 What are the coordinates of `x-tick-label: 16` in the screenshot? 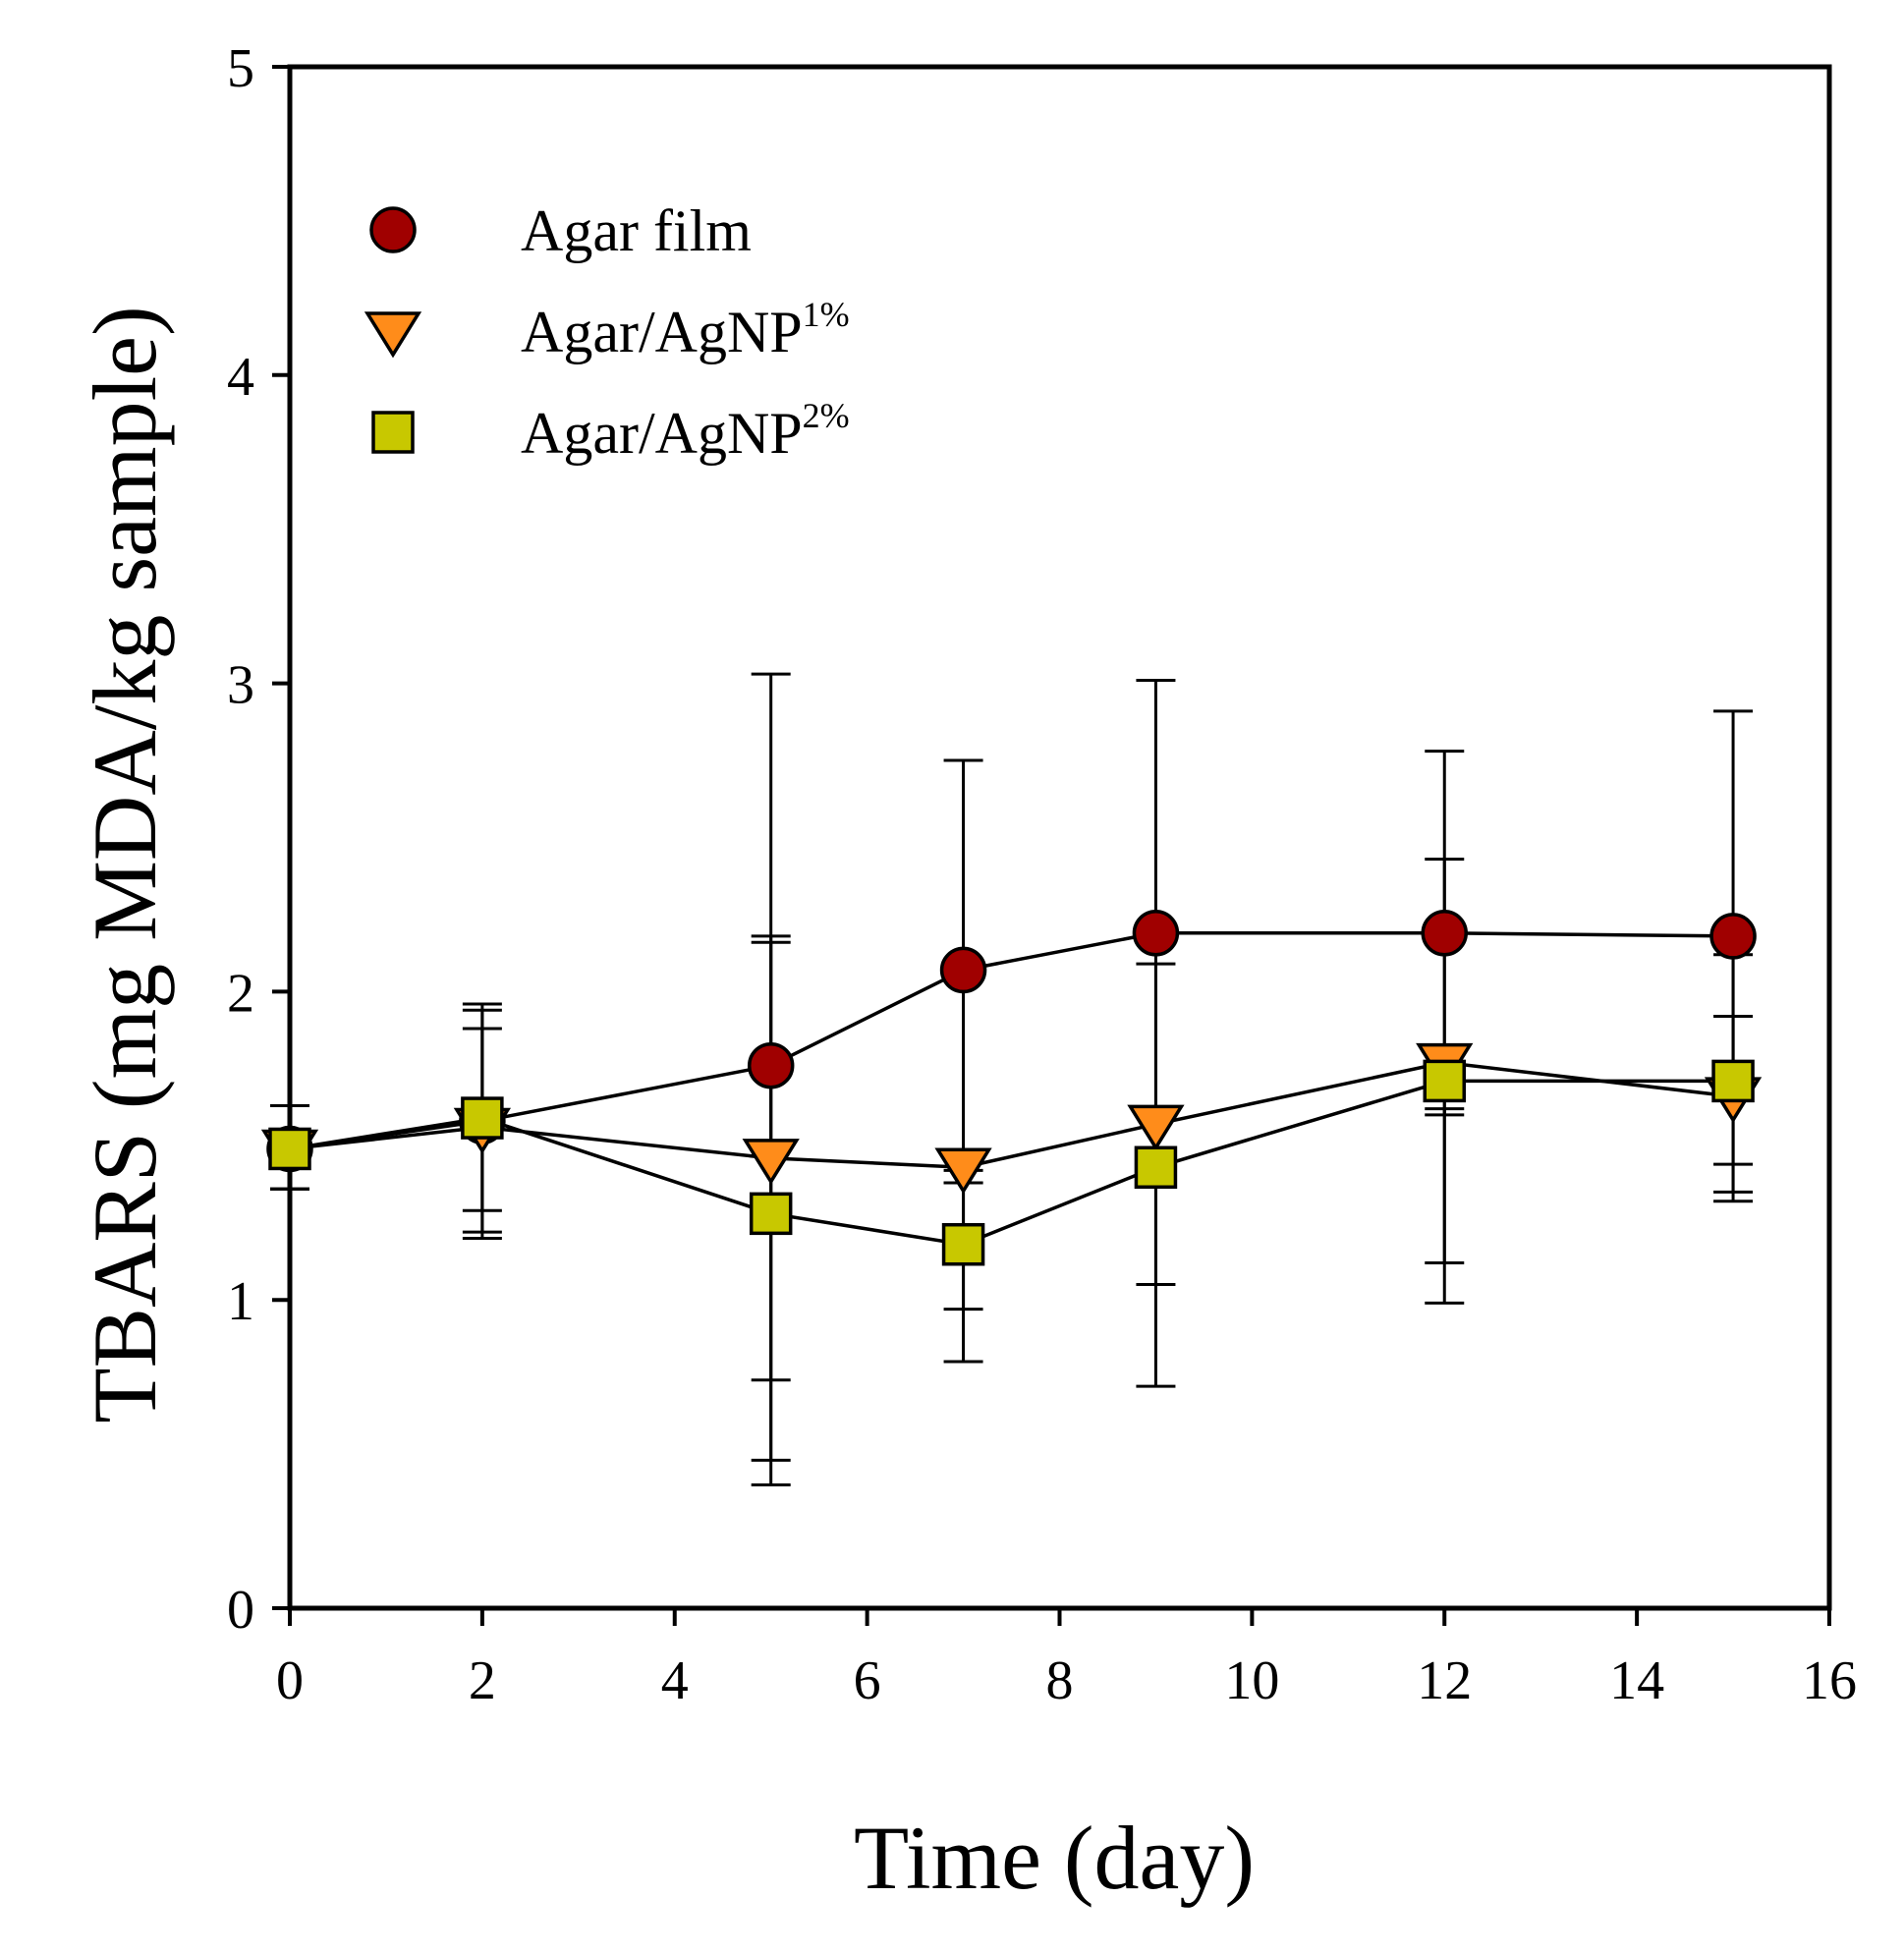 It's located at (1829, 1680).